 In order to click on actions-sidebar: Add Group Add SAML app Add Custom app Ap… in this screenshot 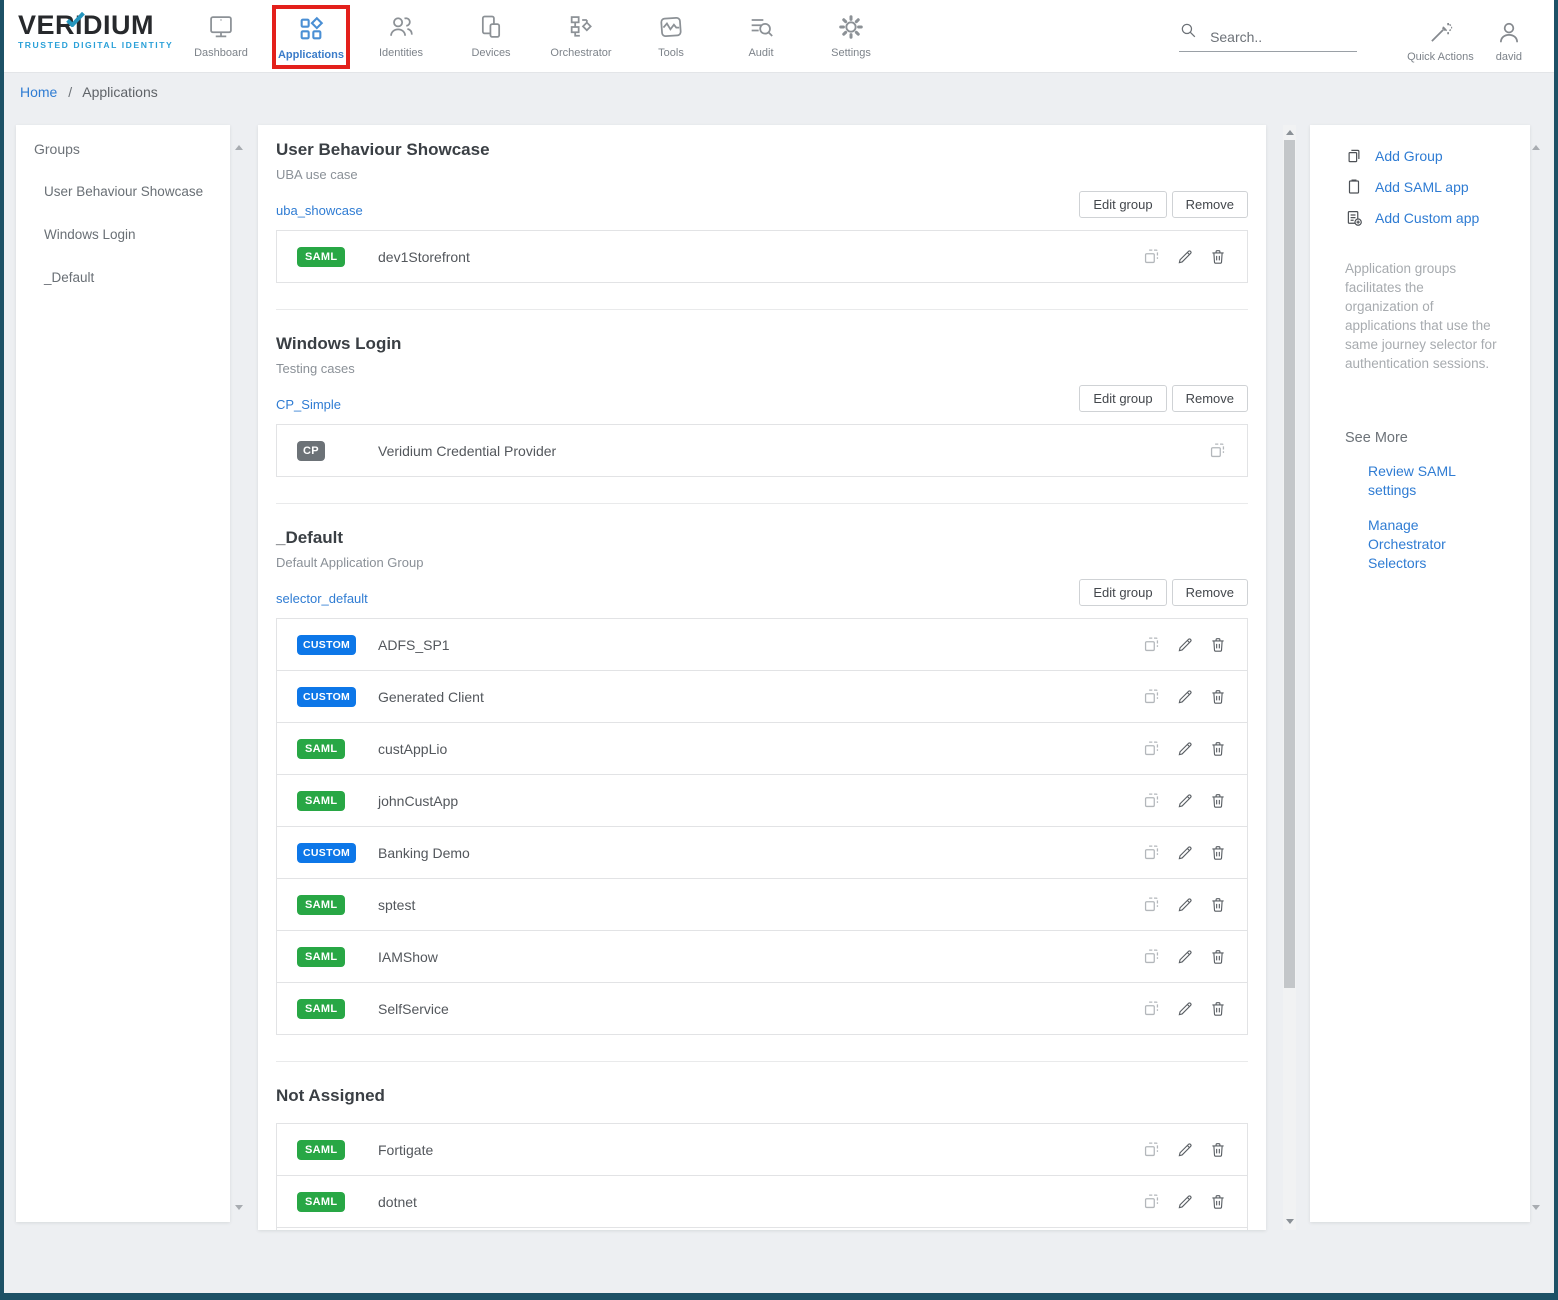, I will do `click(1420, 673)`.